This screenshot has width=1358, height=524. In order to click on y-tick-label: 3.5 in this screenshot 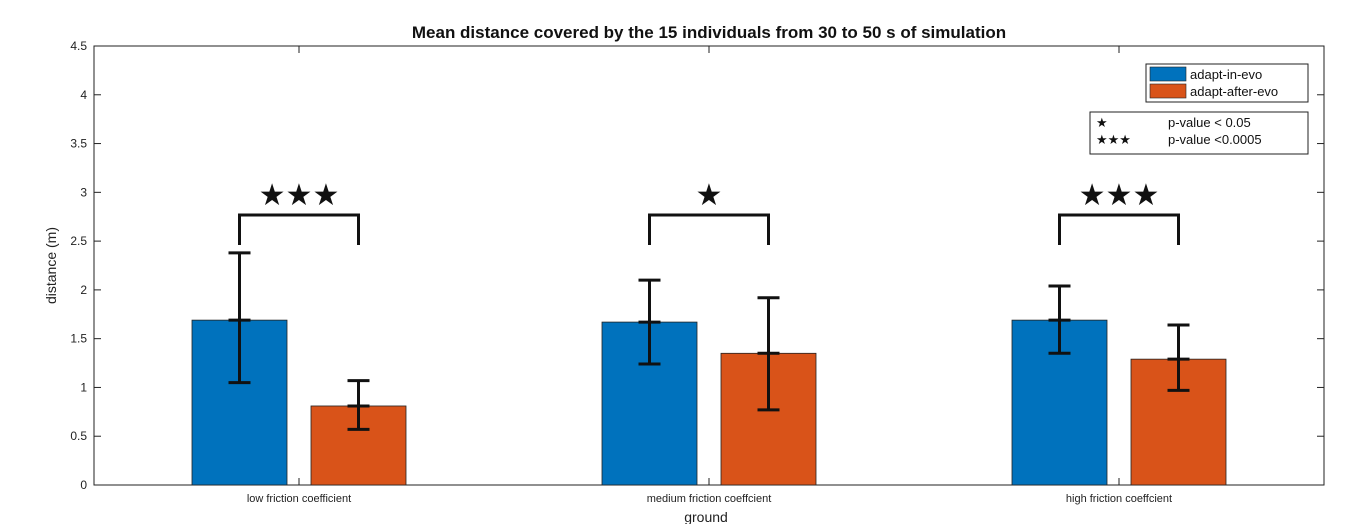, I will do `click(78, 144)`.